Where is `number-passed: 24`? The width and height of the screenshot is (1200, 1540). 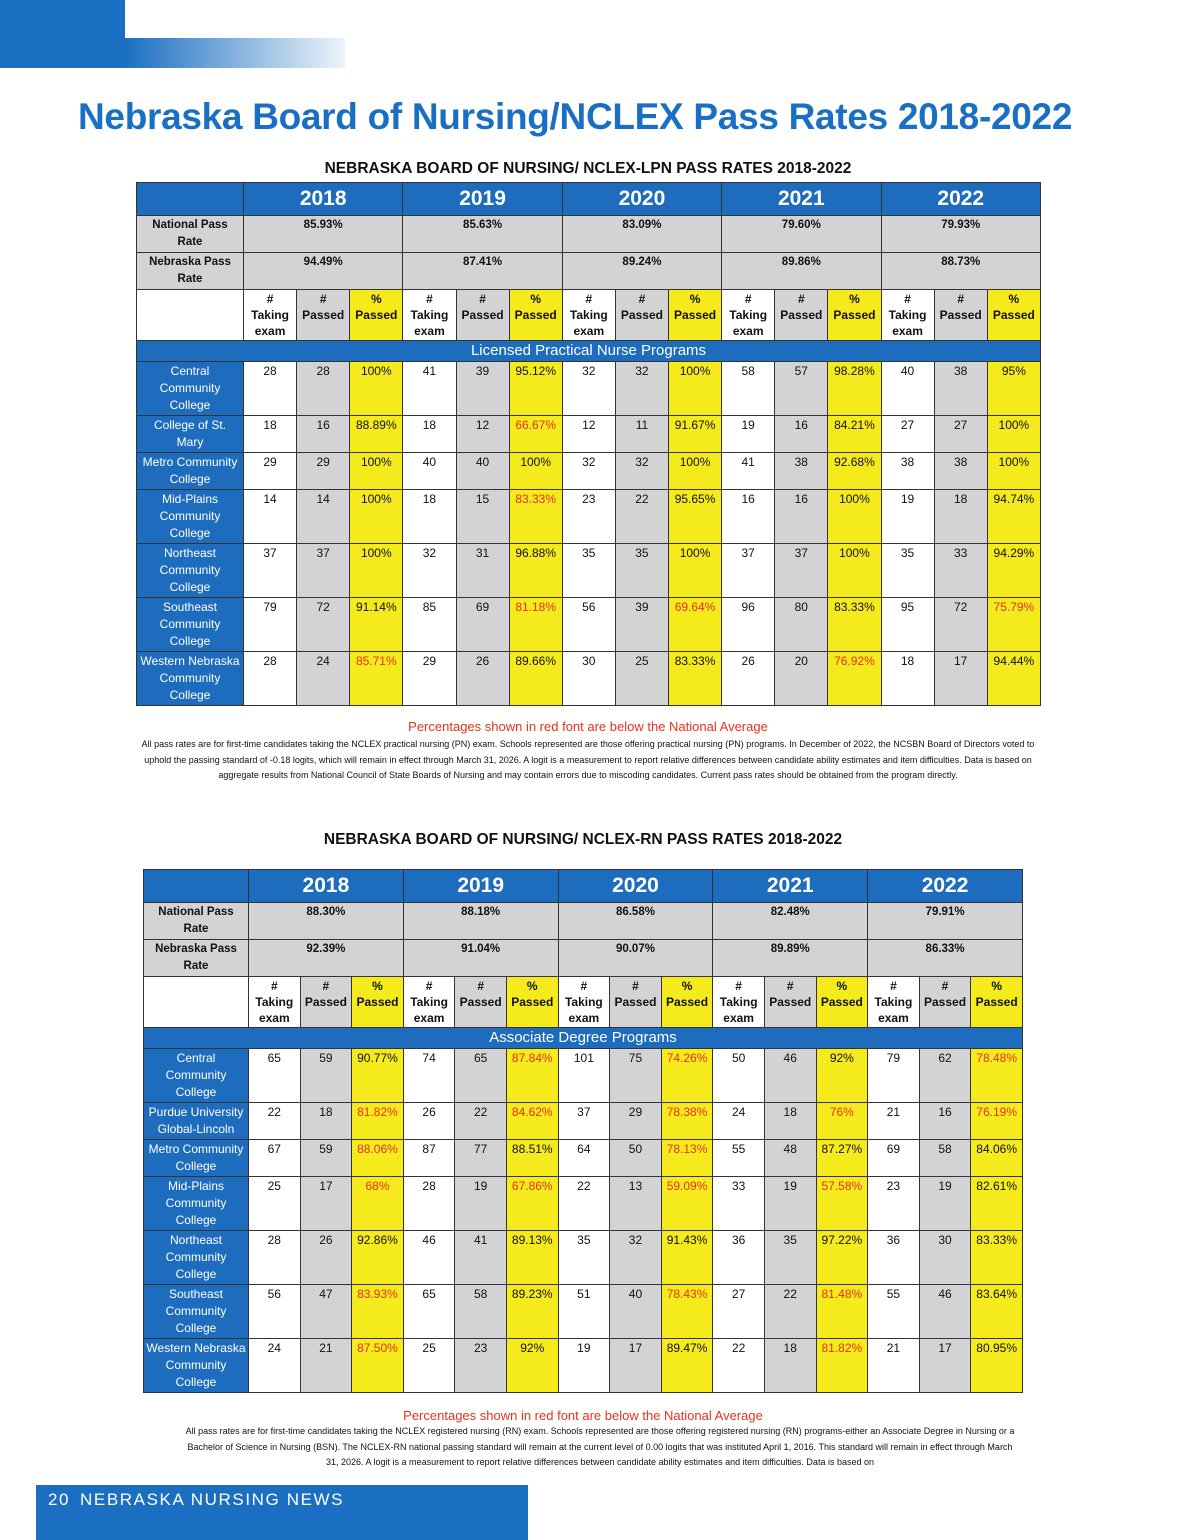 number-passed: 24 is located at coordinates (323, 678).